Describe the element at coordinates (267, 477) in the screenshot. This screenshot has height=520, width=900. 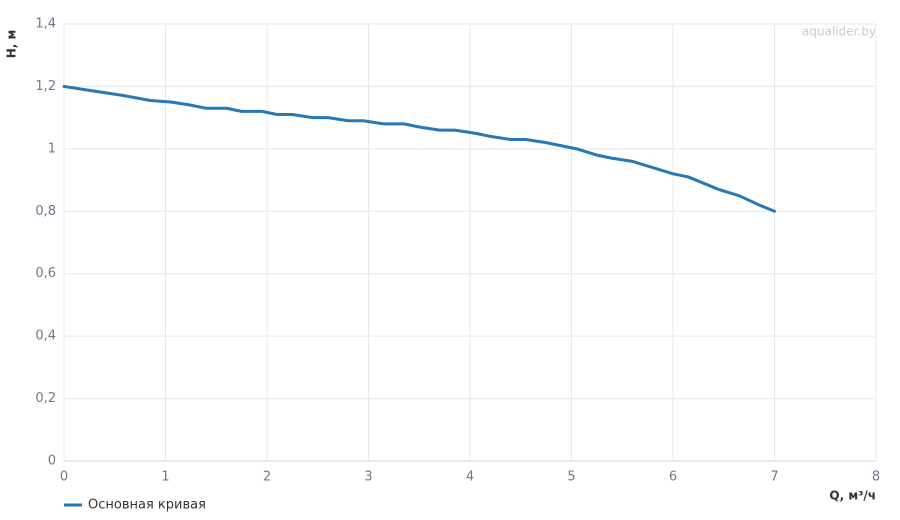
I see `x-tick-label: 2` at that location.